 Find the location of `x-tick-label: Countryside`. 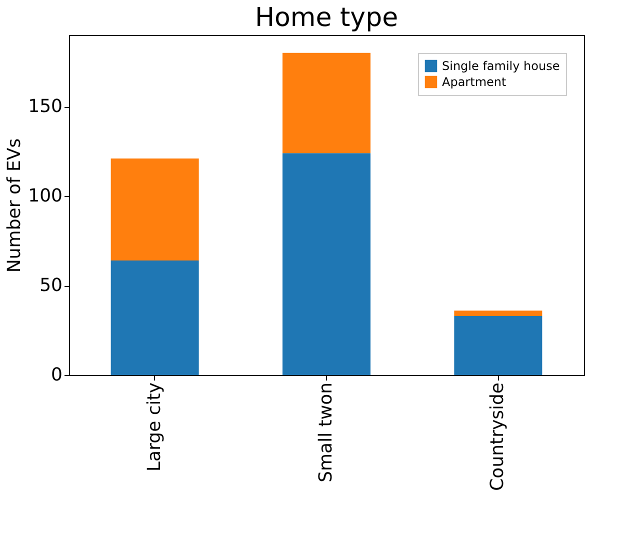

x-tick-label: Countryside is located at coordinates (497, 436).